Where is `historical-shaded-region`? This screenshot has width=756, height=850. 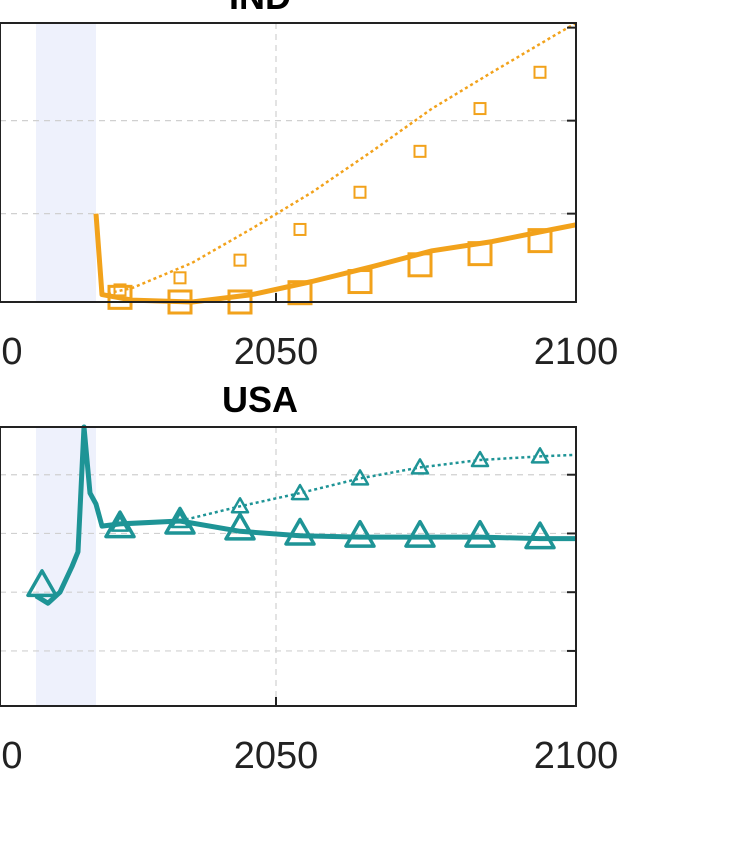 historical-shaded-region is located at coordinates (66, 162).